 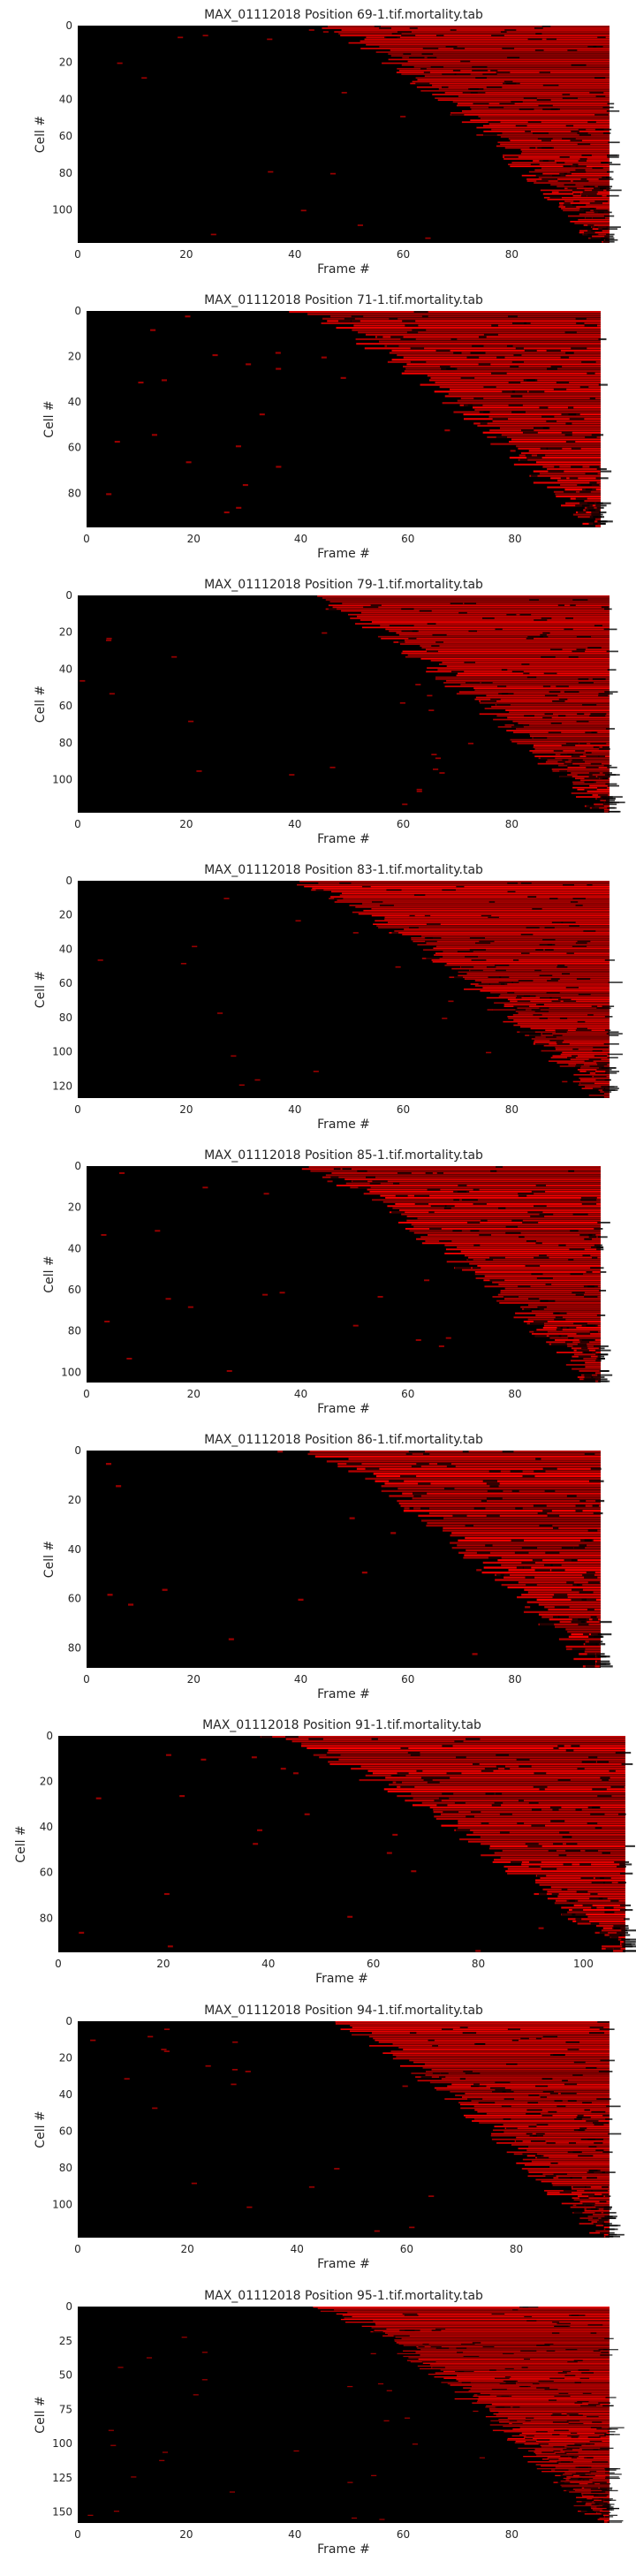 What do you see at coordinates (68, 596) in the screenshot?
I see `y-tick-label: 0` at bounding box center [68, 596].